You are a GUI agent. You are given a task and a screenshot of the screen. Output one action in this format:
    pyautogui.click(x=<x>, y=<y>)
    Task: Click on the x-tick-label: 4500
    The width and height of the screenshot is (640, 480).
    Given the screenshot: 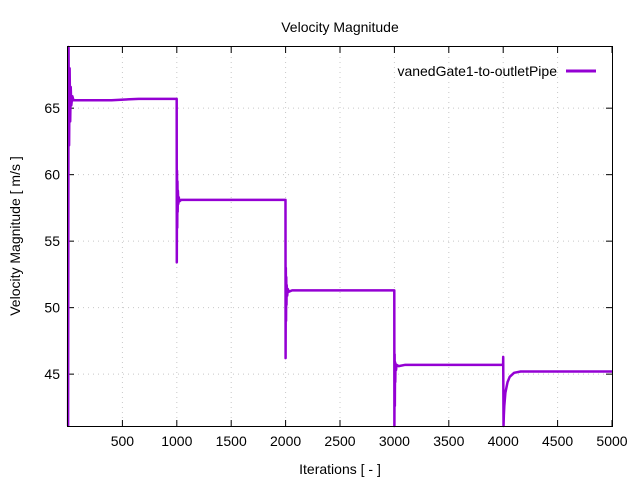 What is the action you would take?
    pyautogui.click(x=557, y=441)
    